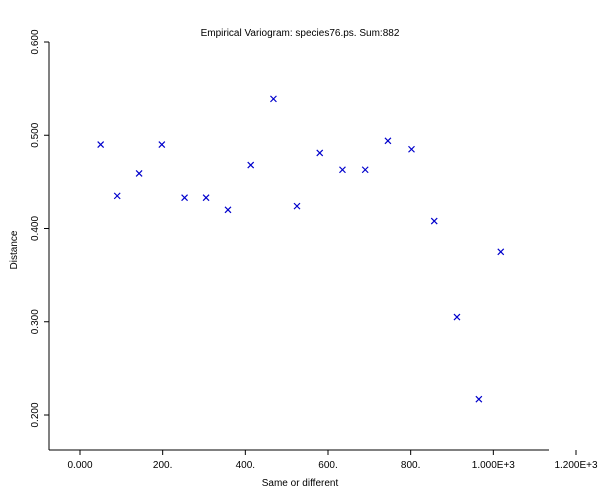 The image size is (600, 500). Describe the element at coordinates (35, 41) in the screenshot. I see `y-tick-label: 0.600` at that location.